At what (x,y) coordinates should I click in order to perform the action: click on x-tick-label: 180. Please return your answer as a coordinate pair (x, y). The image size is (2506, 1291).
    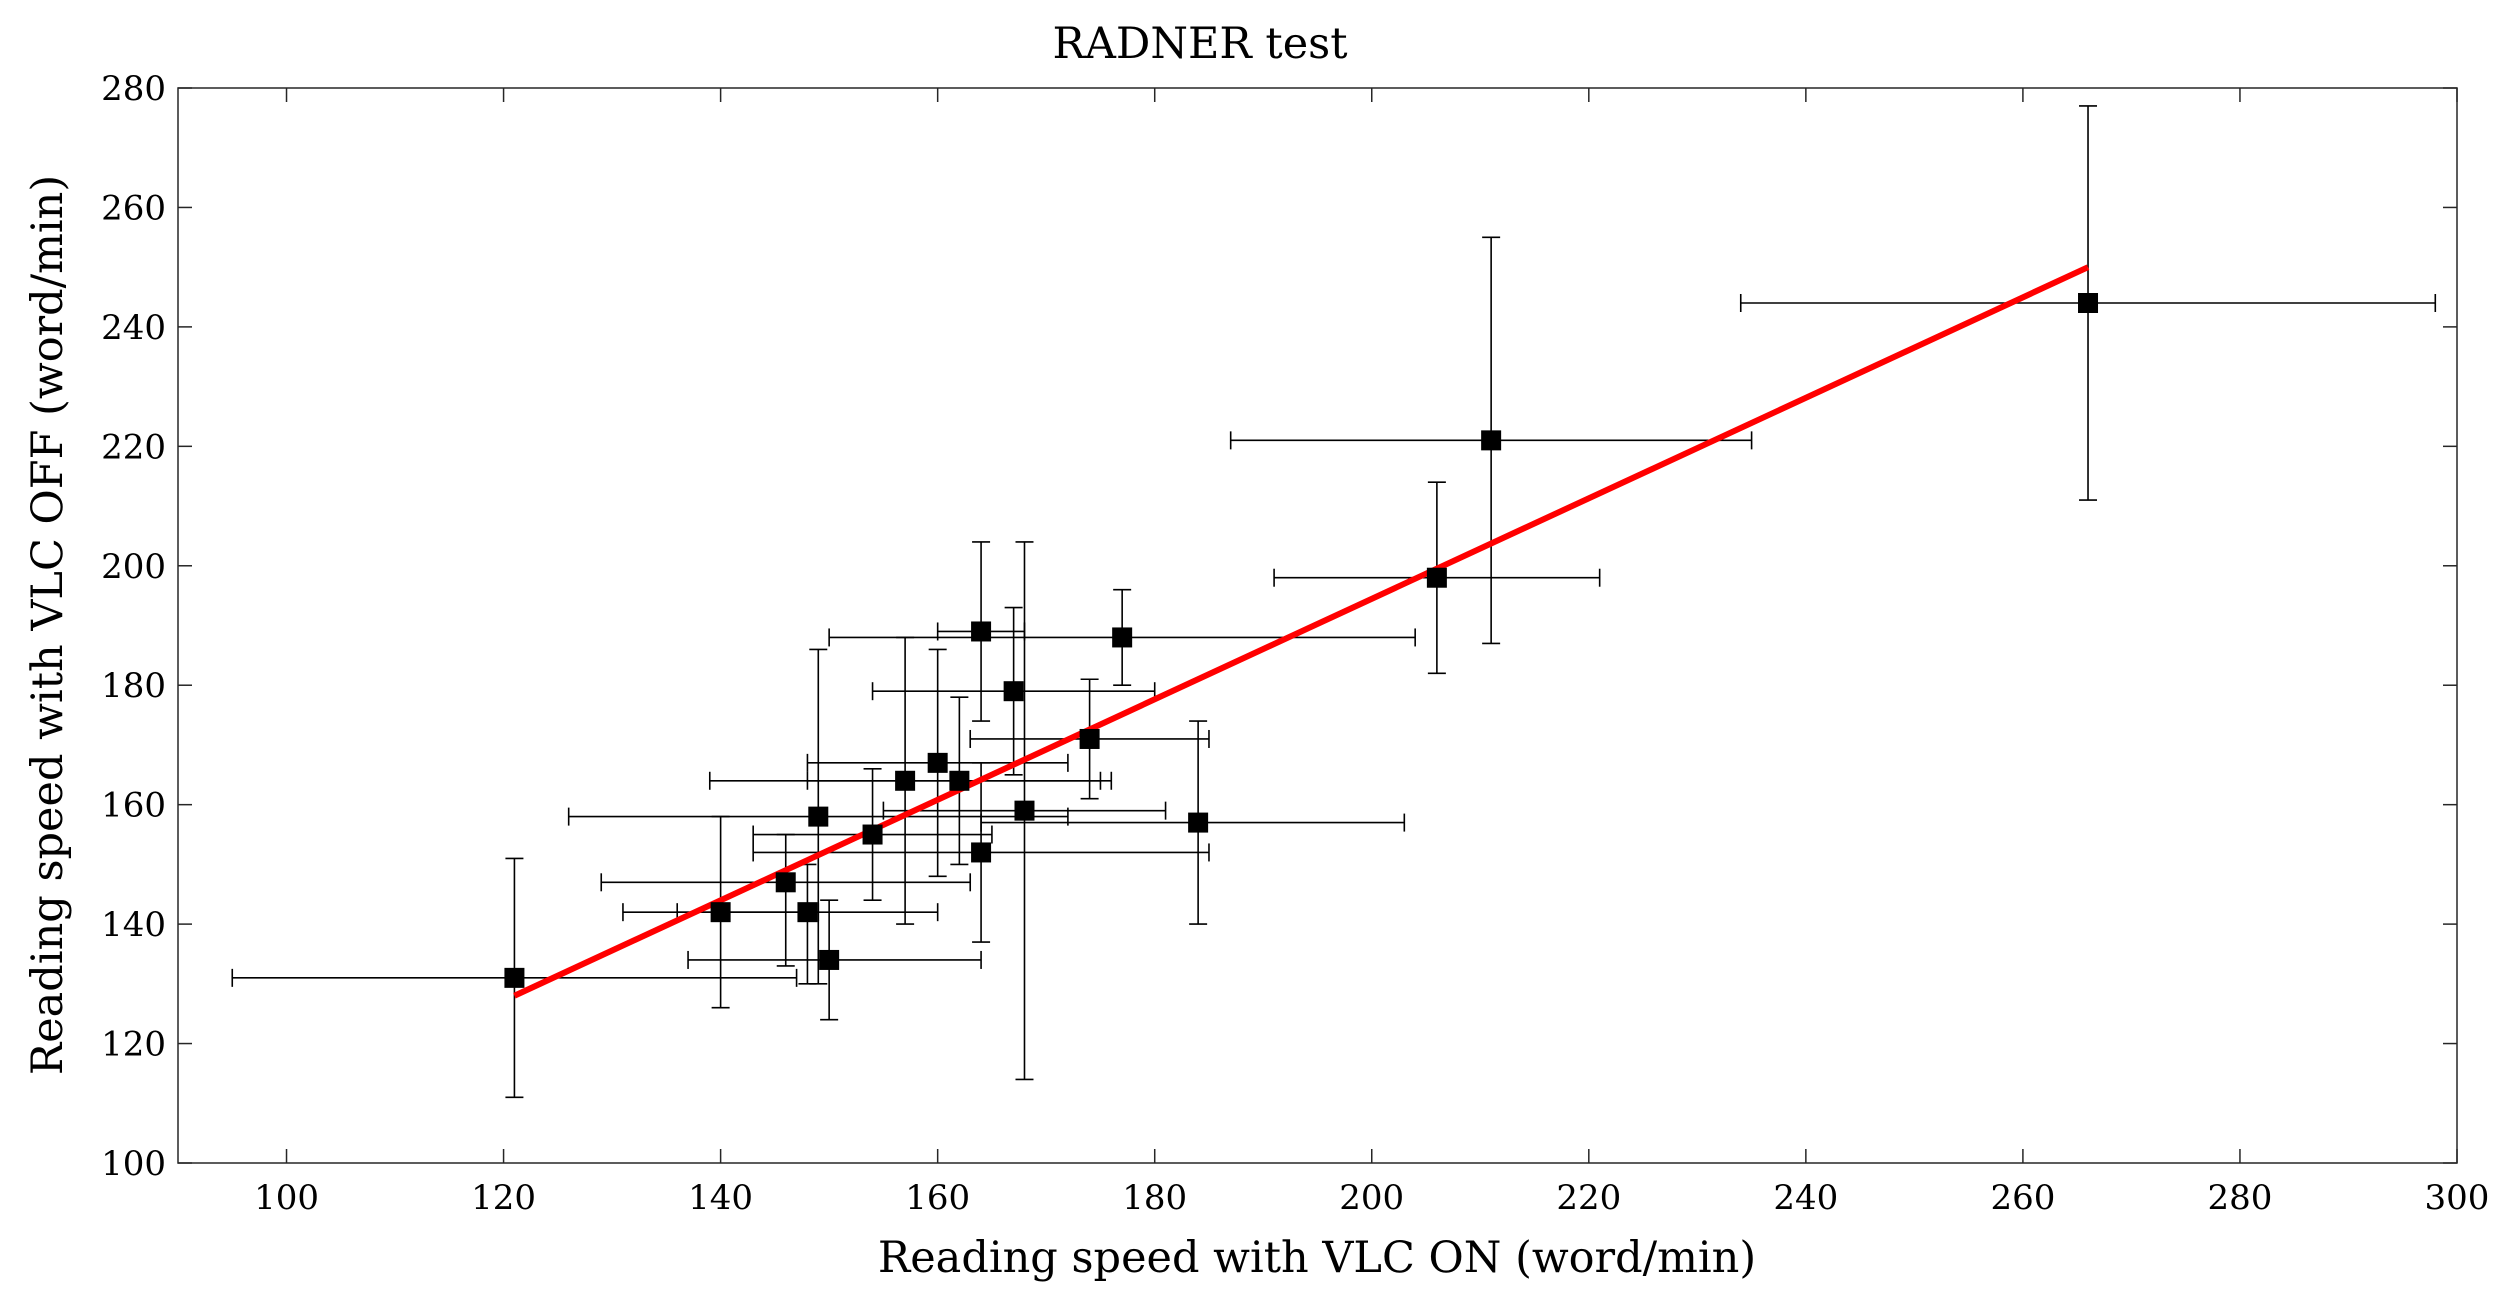
    Looking at the image, I should click on (1154, 1198).